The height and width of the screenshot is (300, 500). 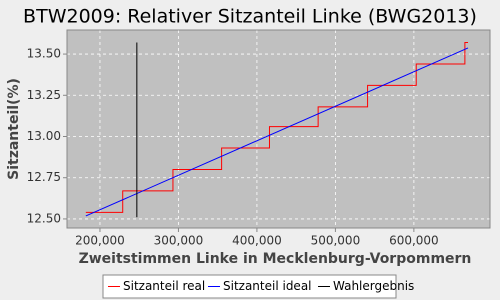 I want to click on y-tick-label: 13.50, so click(x=44, y=54).